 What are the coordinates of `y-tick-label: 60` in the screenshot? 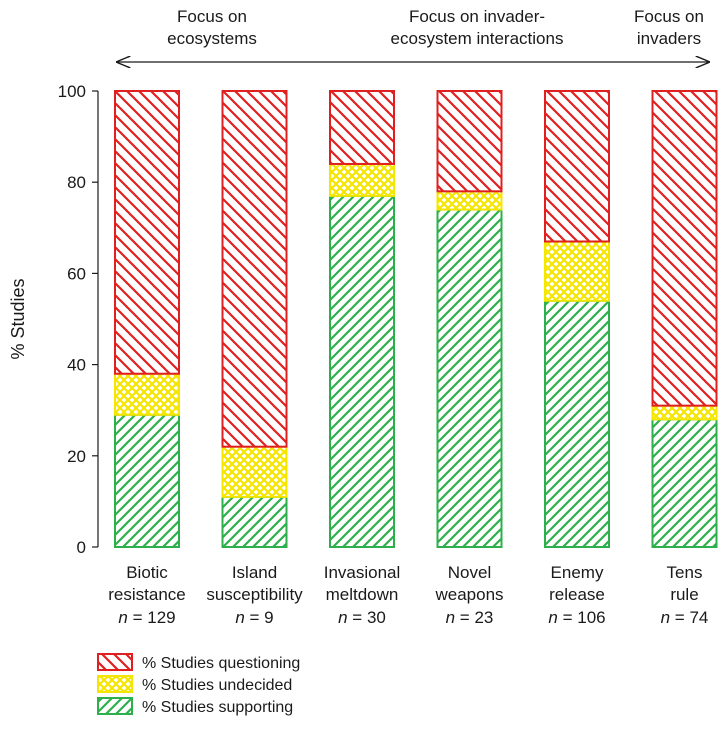 It's located at (76, 273).